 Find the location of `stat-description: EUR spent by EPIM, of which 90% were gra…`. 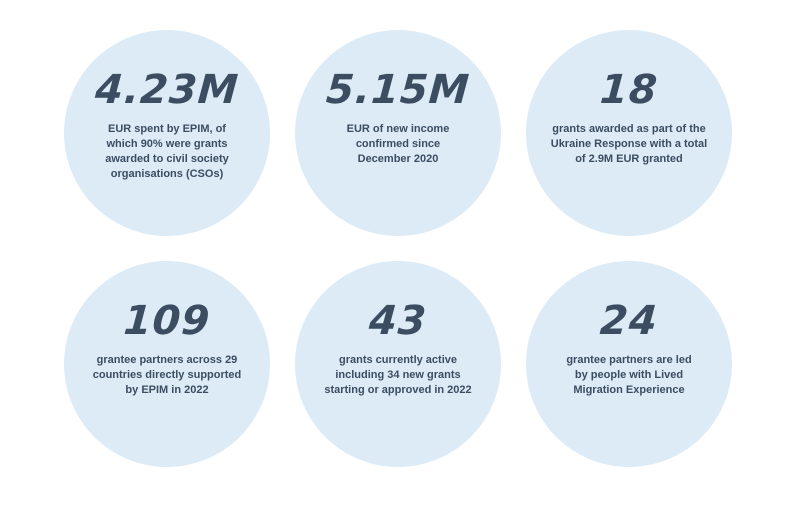

stat-description: EUR spent by EPIM, of which 90% were gra… is located at coordinates (167, 151).